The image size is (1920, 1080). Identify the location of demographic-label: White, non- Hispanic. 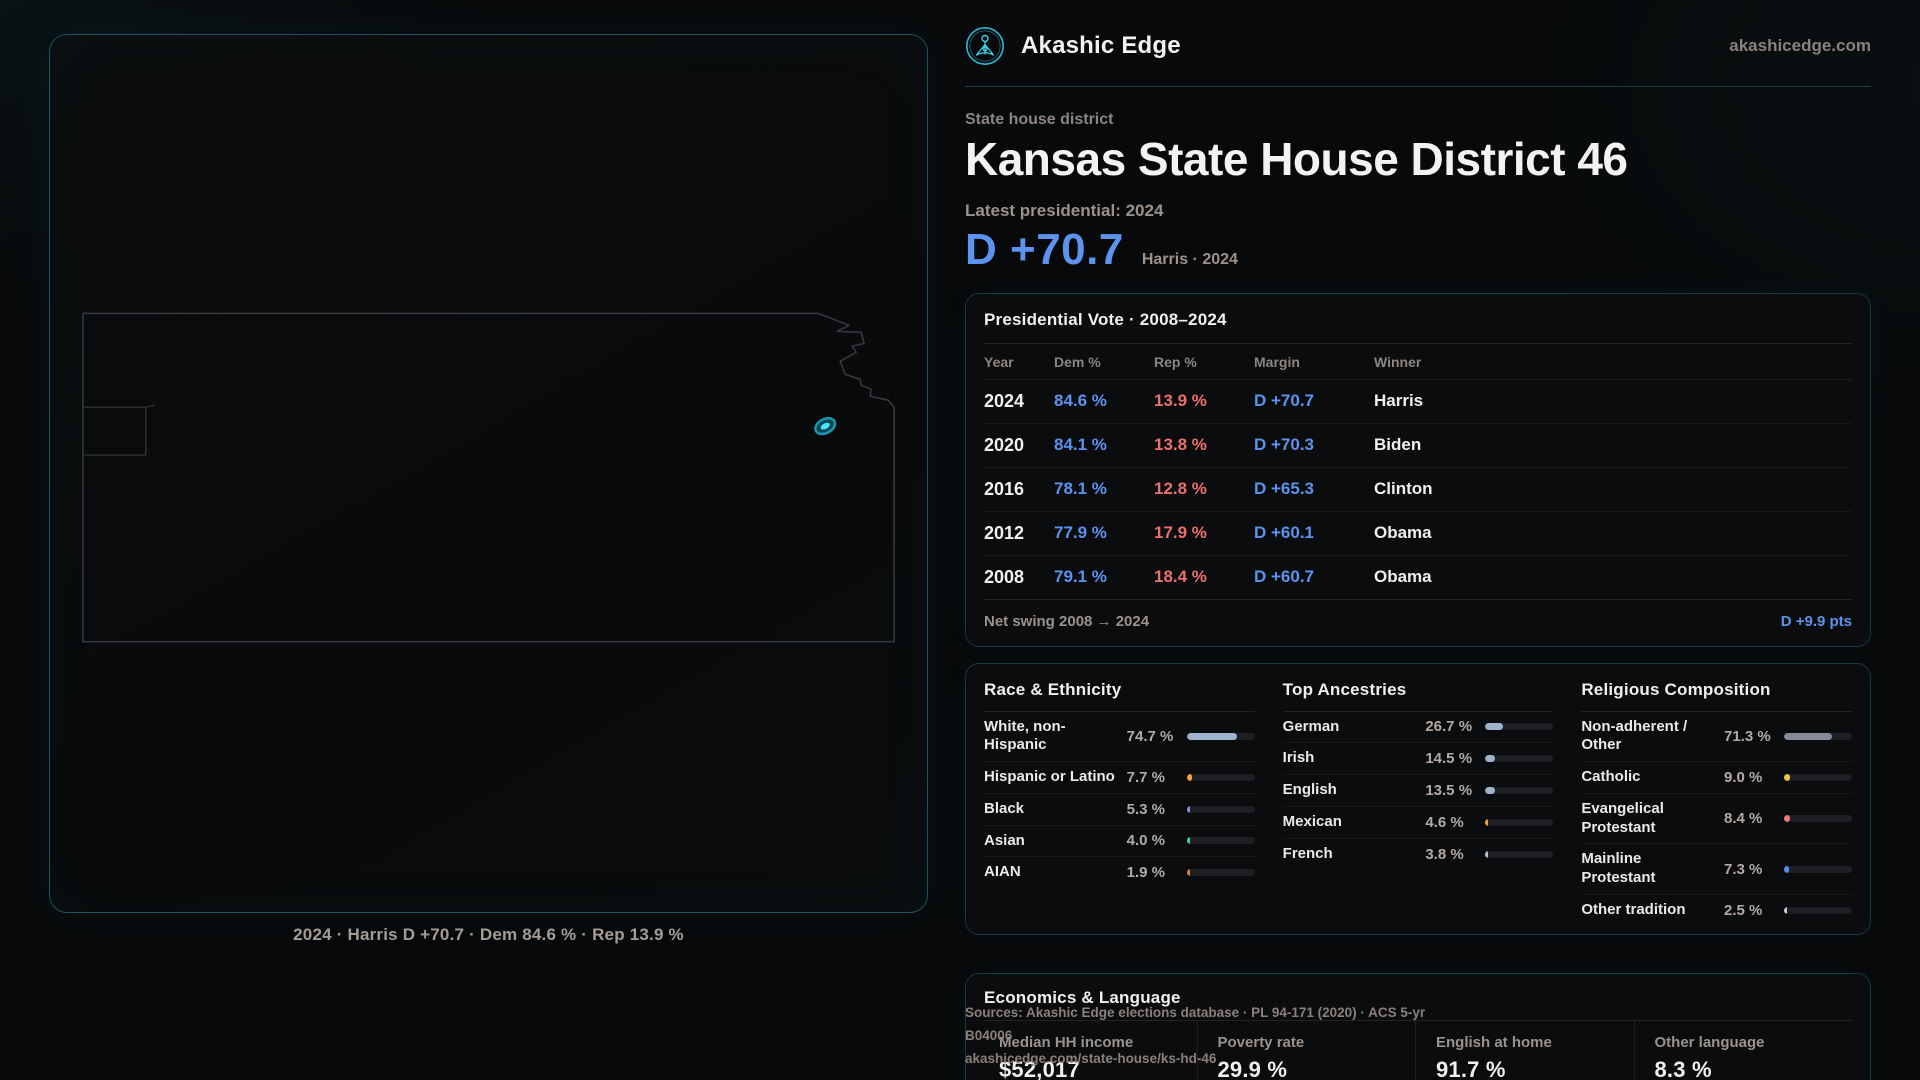
(1025, 735).